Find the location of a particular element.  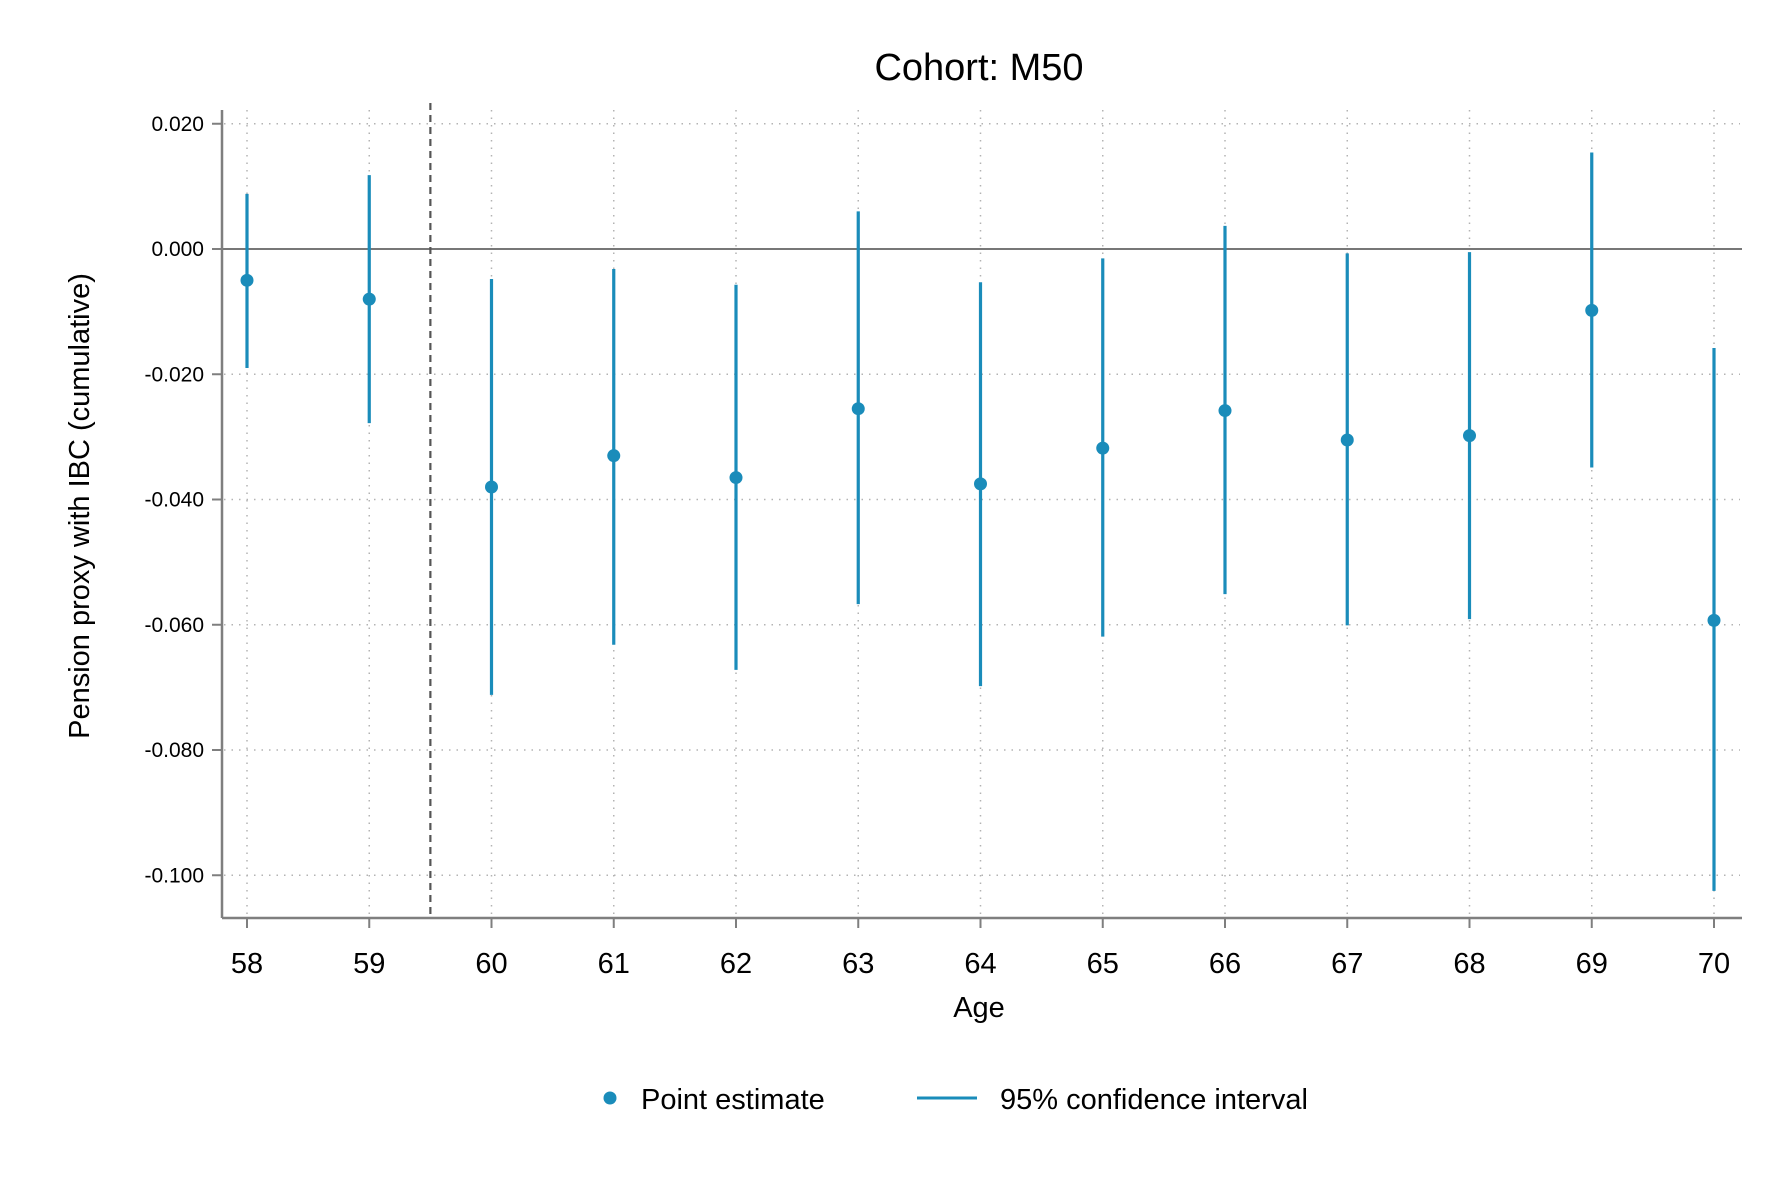

x-tick-label: 65 is located at coordinates (1103, 964).